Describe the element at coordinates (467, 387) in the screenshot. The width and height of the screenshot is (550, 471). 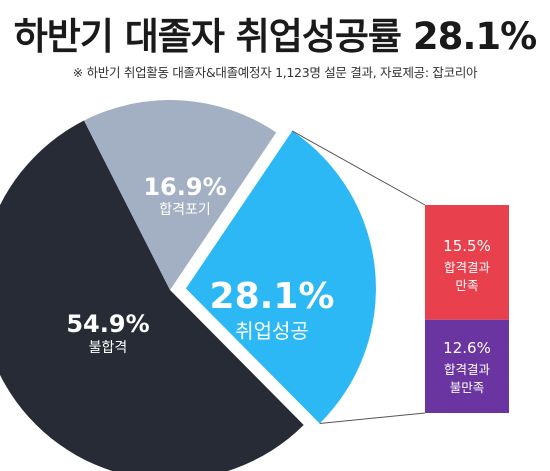
I see `bar-label-unsatisfied-2: 불만족` at that location.